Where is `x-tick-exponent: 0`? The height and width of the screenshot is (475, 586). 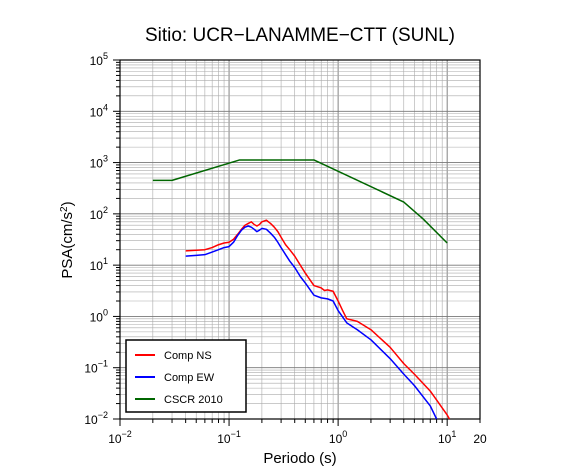
x-tick-exponent: 0 is located at coordinates (344, 434).